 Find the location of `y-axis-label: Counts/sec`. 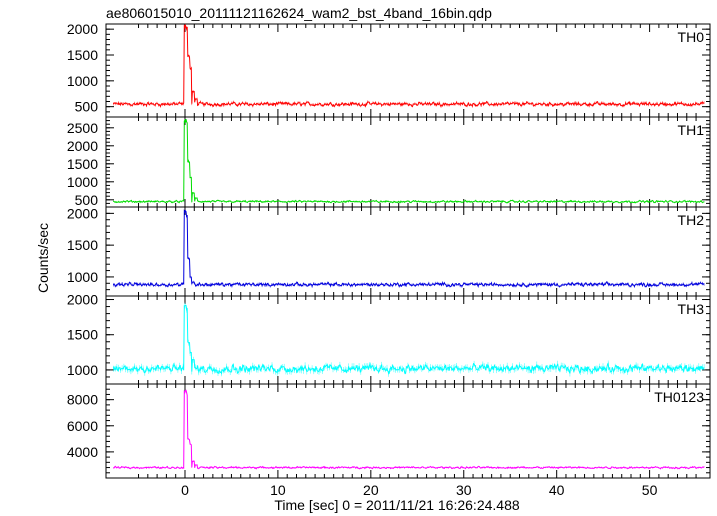

y-axis-label: Counts/sec is located at coordinates (43, 258).